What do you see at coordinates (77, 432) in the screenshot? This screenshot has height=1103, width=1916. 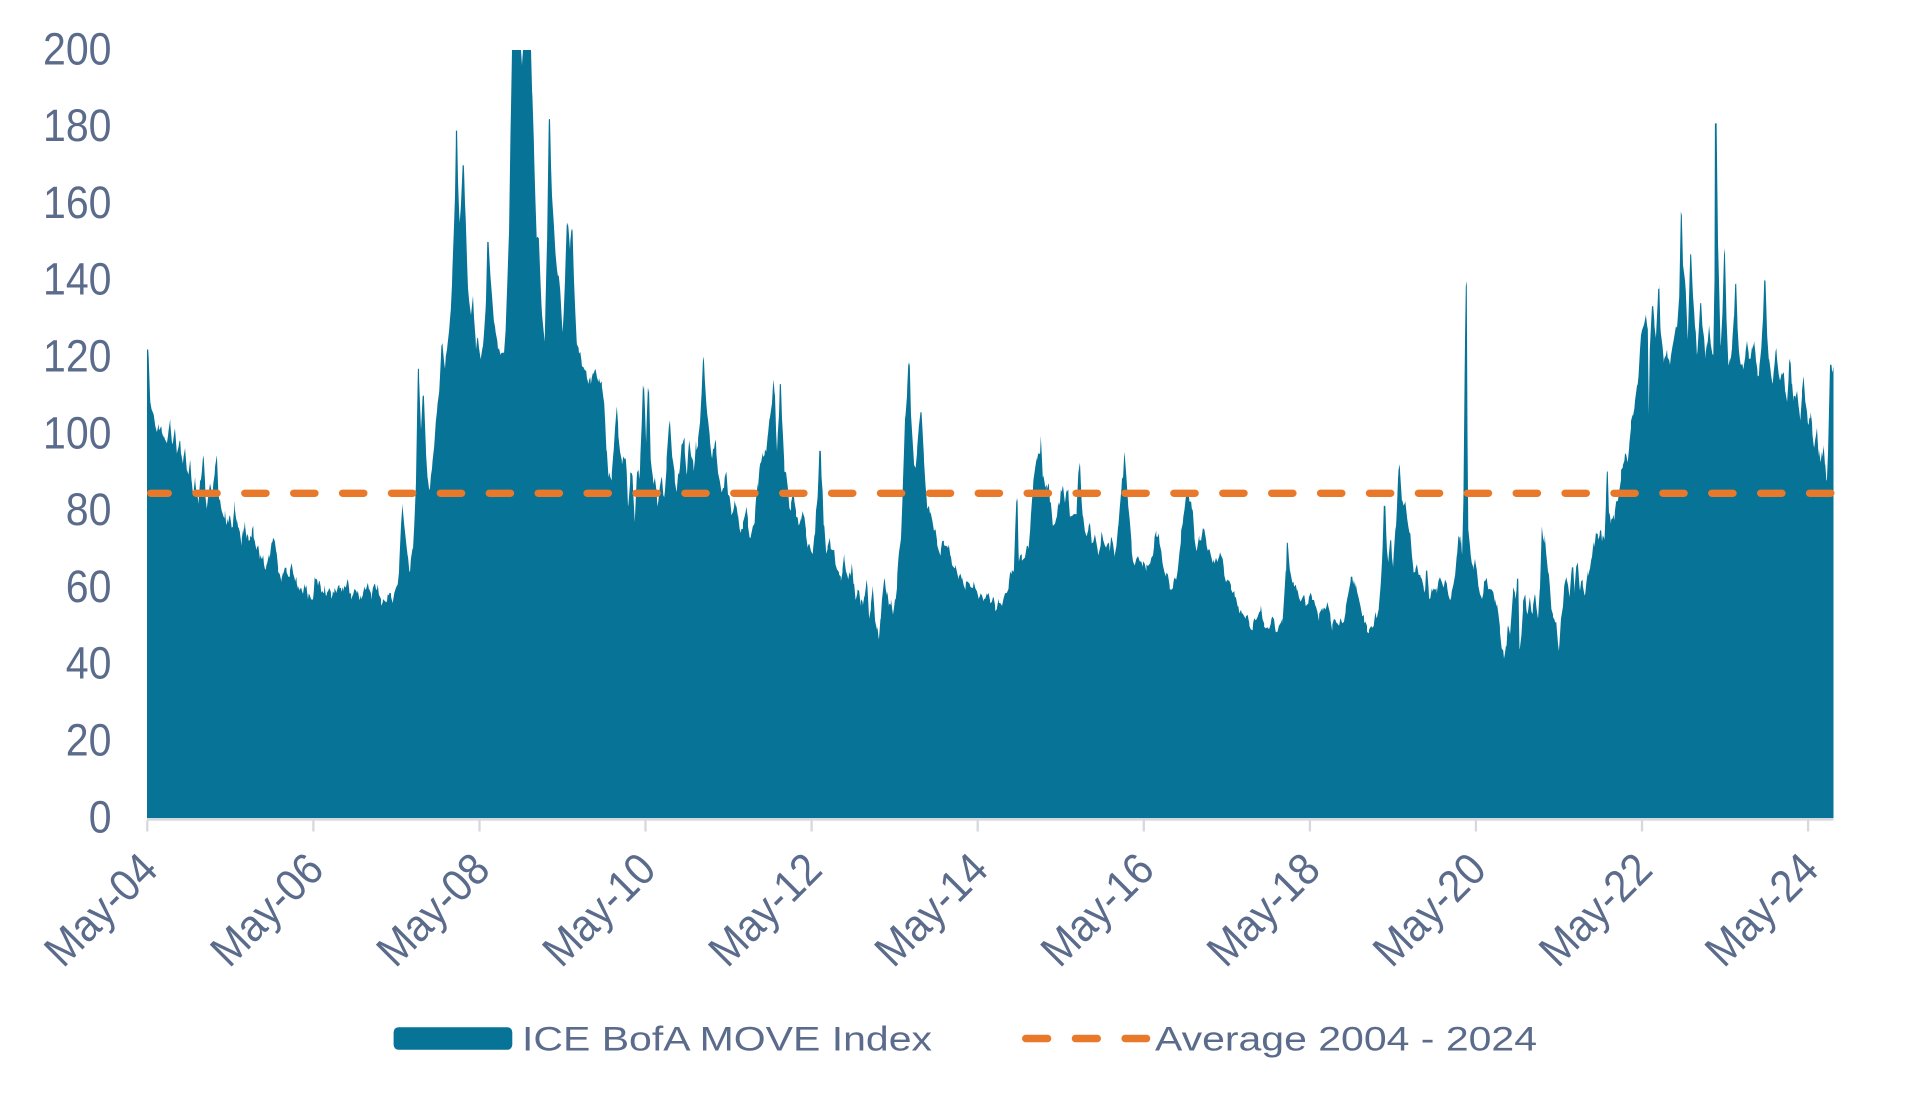 I see `svg-text: 100` at bounding box center [77, 432].